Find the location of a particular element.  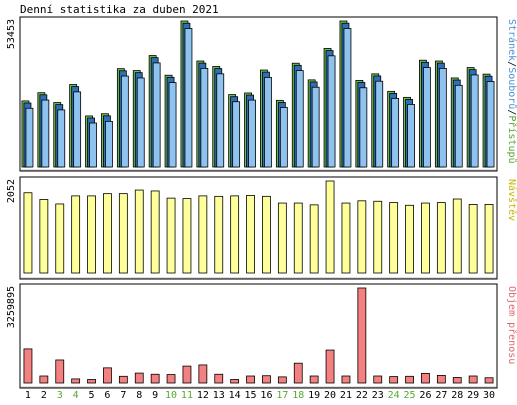

bar-stránek-27 is located at coordinates (442, 117).